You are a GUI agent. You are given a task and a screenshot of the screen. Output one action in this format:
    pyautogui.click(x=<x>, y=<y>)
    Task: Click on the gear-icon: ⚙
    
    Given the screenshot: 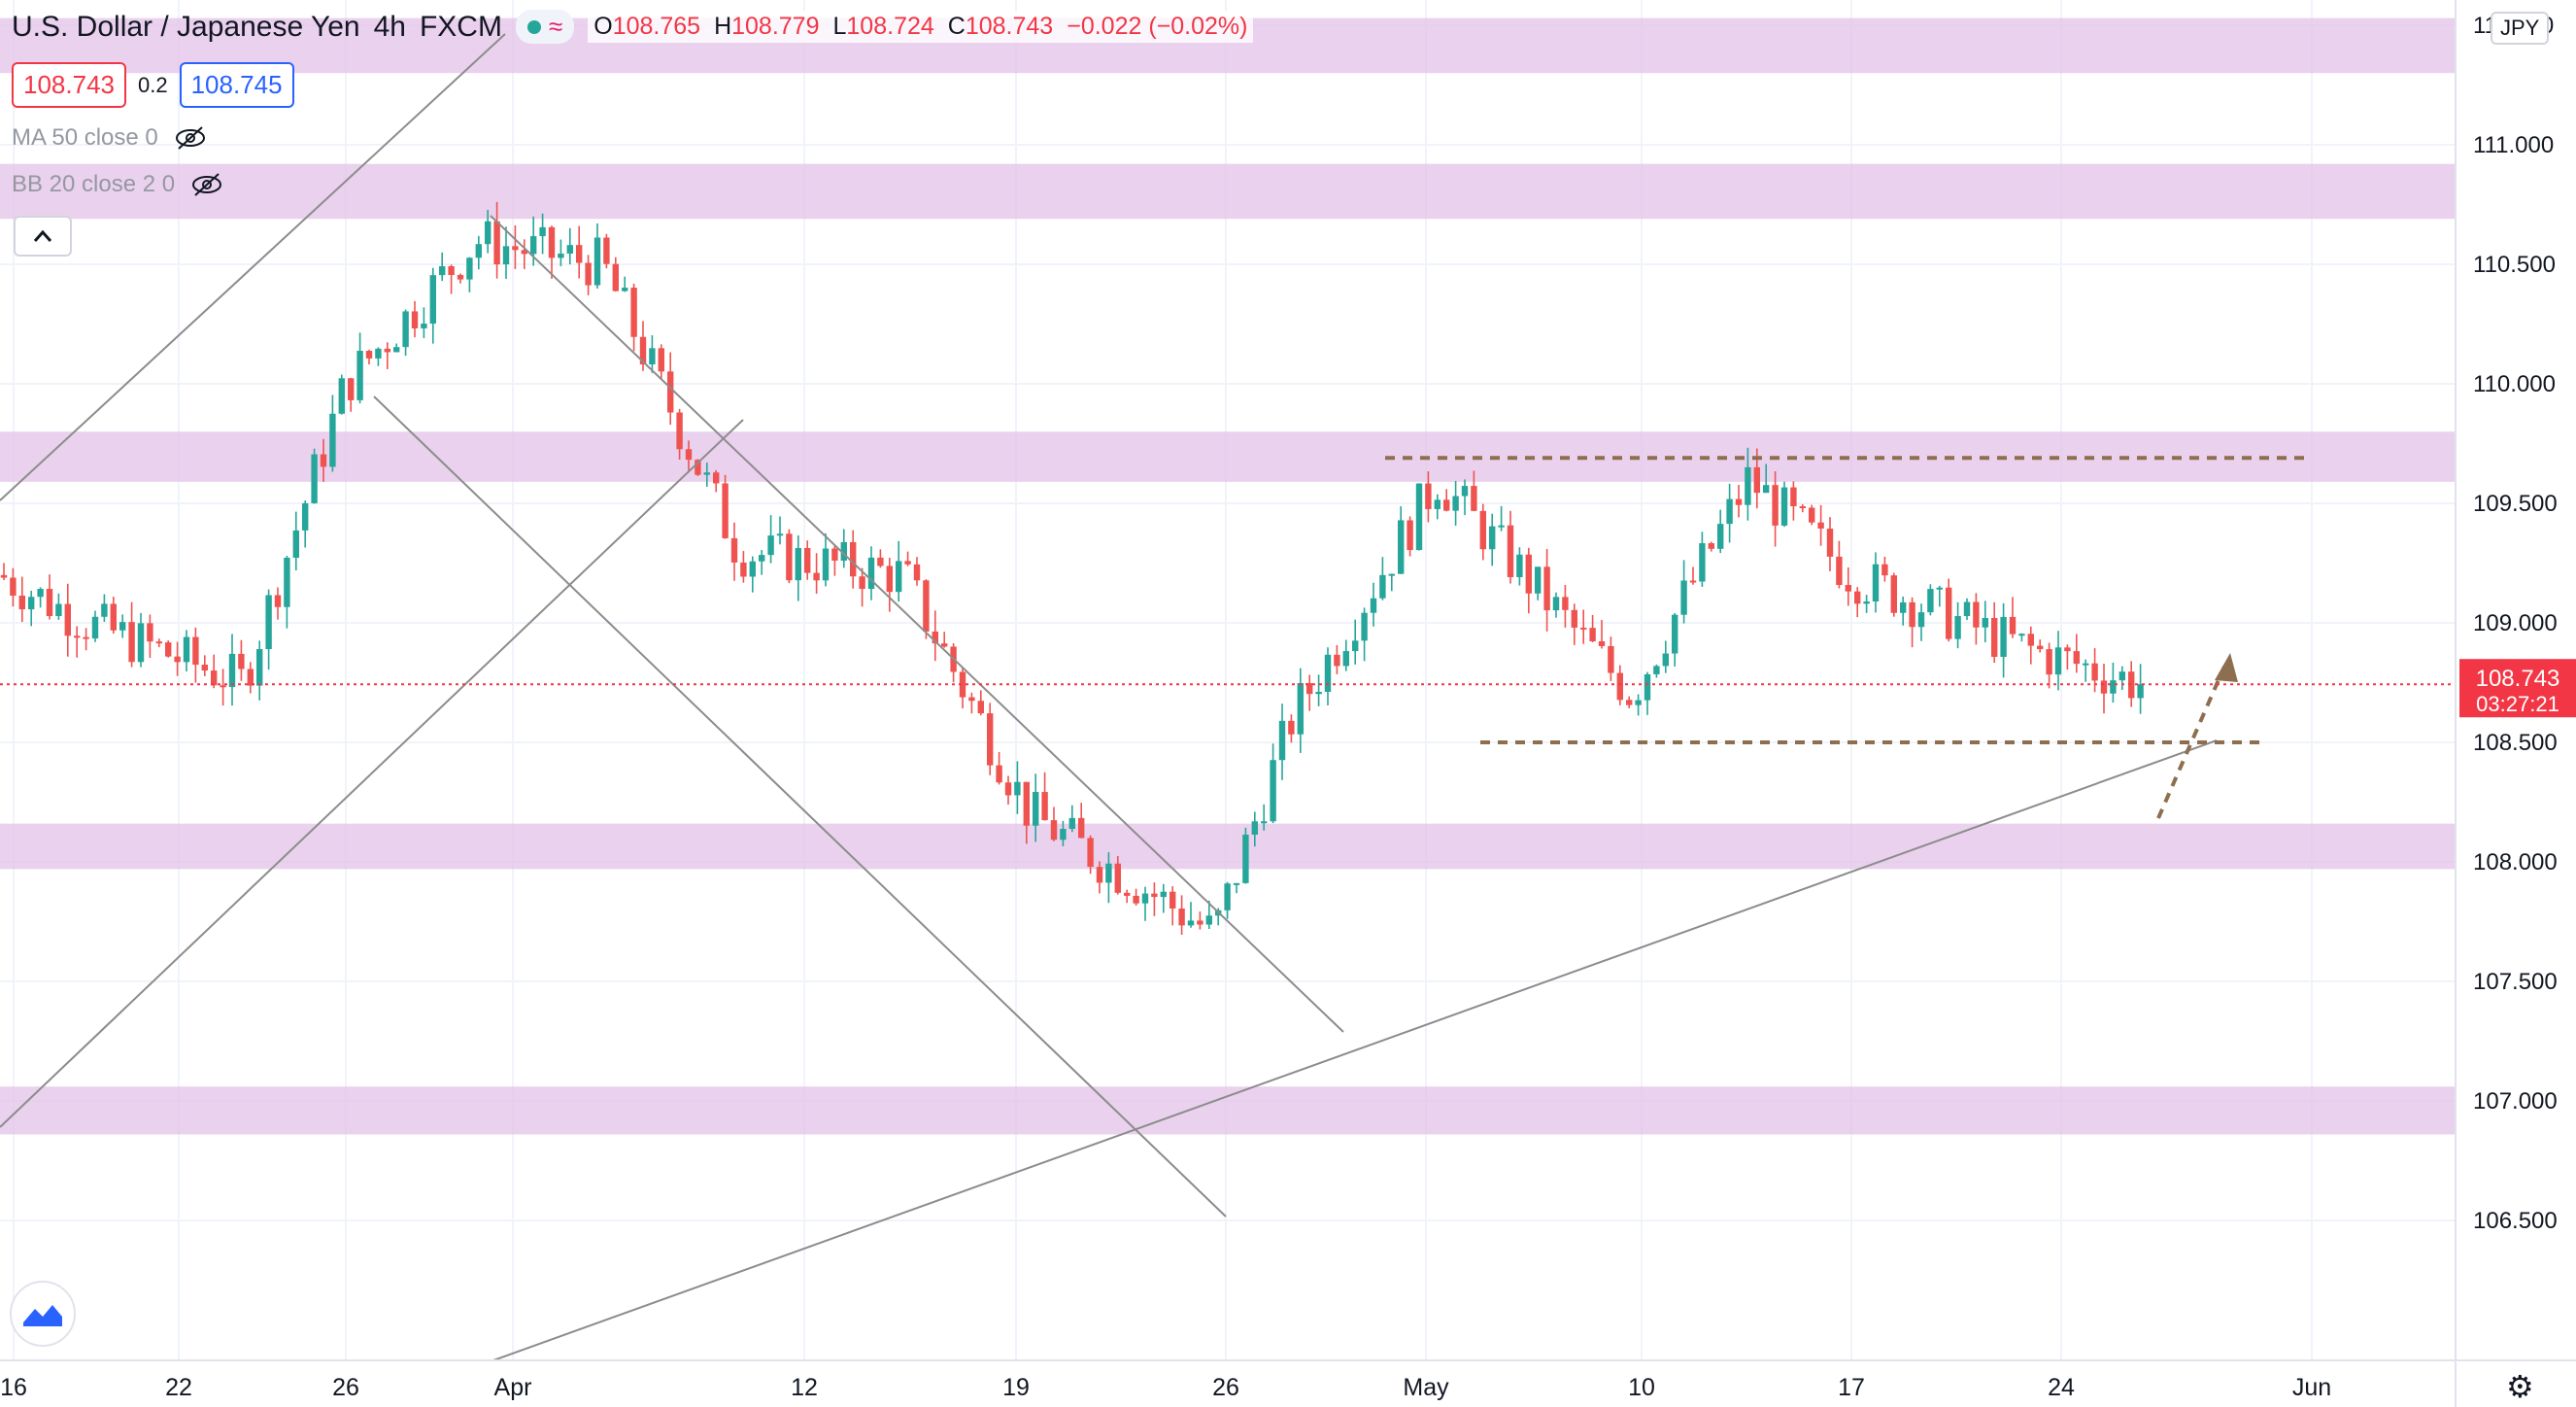 What is the action you would take?
    pyautogui.click(x=2520, y=1387)
    